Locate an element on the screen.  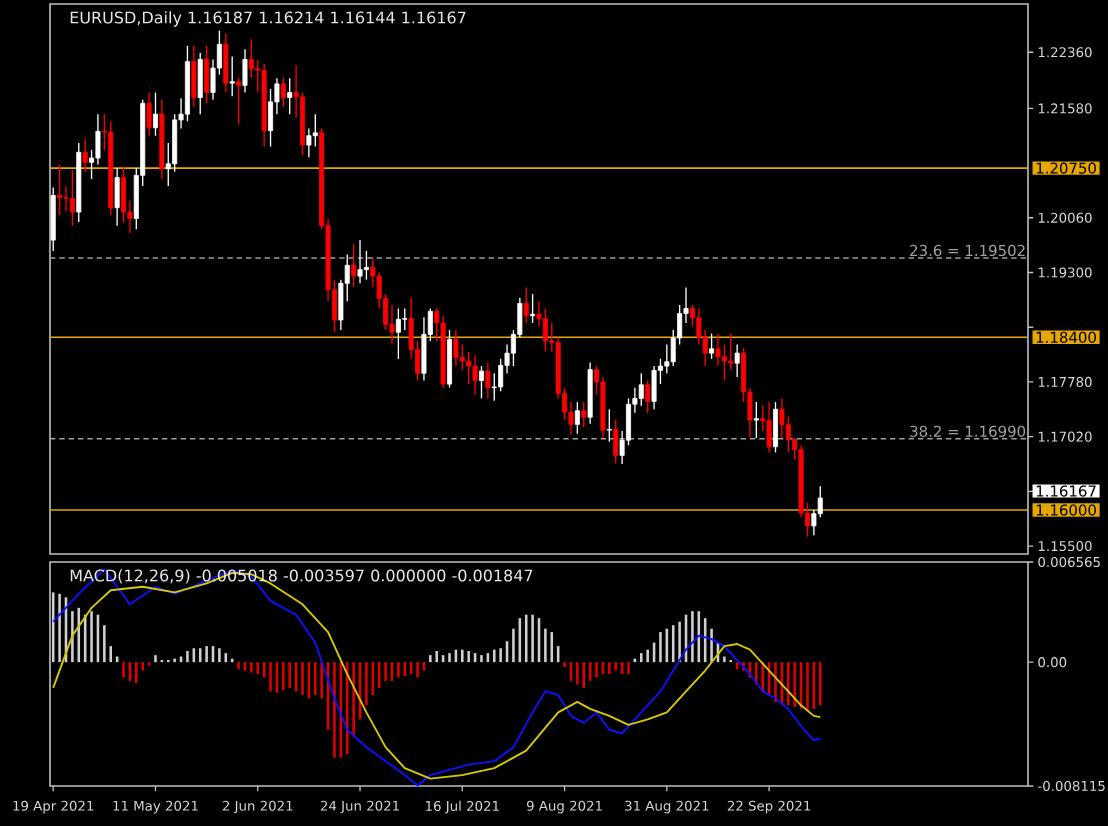
chart-title: EURUSD,Daily 1.16187 1.16214 1.16144 1.16167 is located at coordinates (268, 19).